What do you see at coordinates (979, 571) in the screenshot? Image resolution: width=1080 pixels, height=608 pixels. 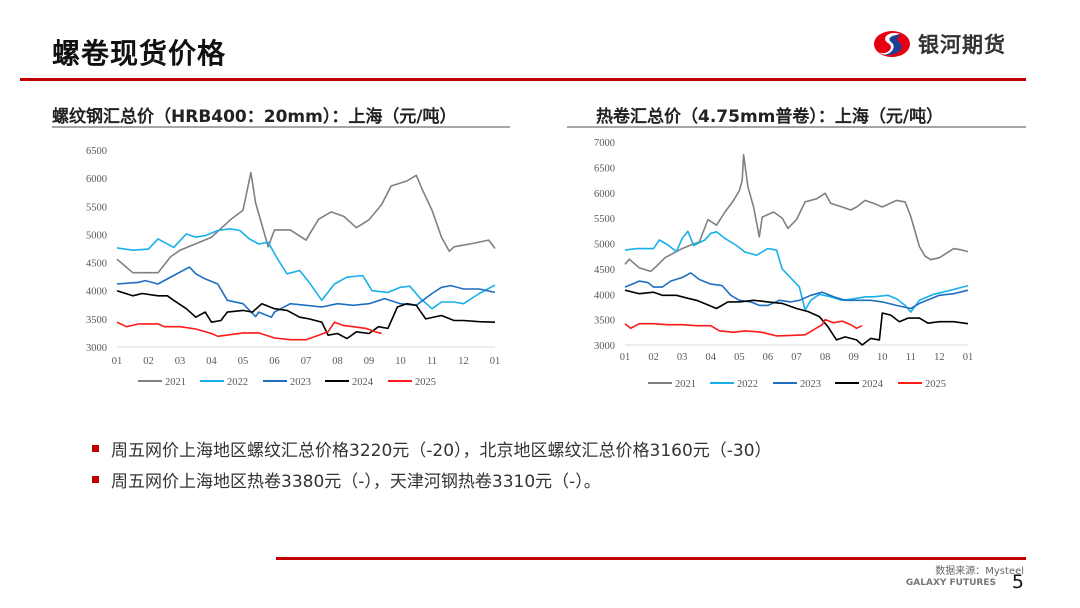 I see `data-source: 数据来源：Mysteel` at bounding box center [979, 571].